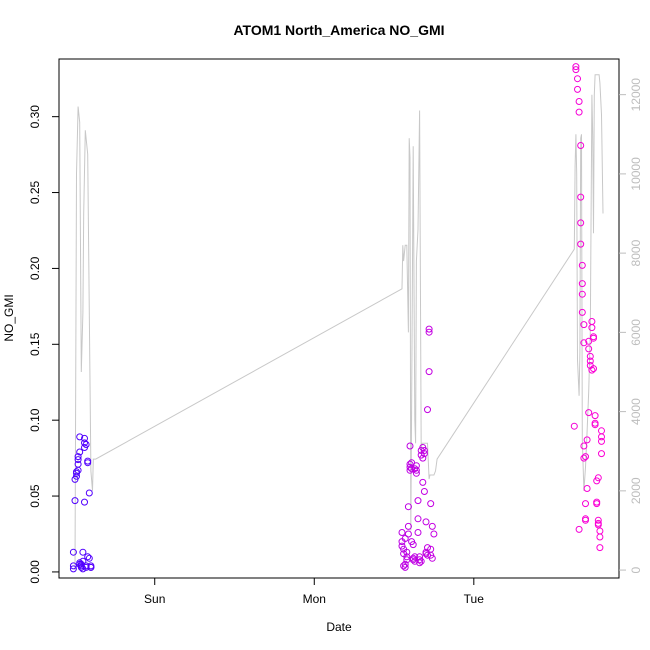 Image resolution: width=650 pixels, height=650 pixels. I want to click on y-axis-label: NO_GMI, so click(9, 317).